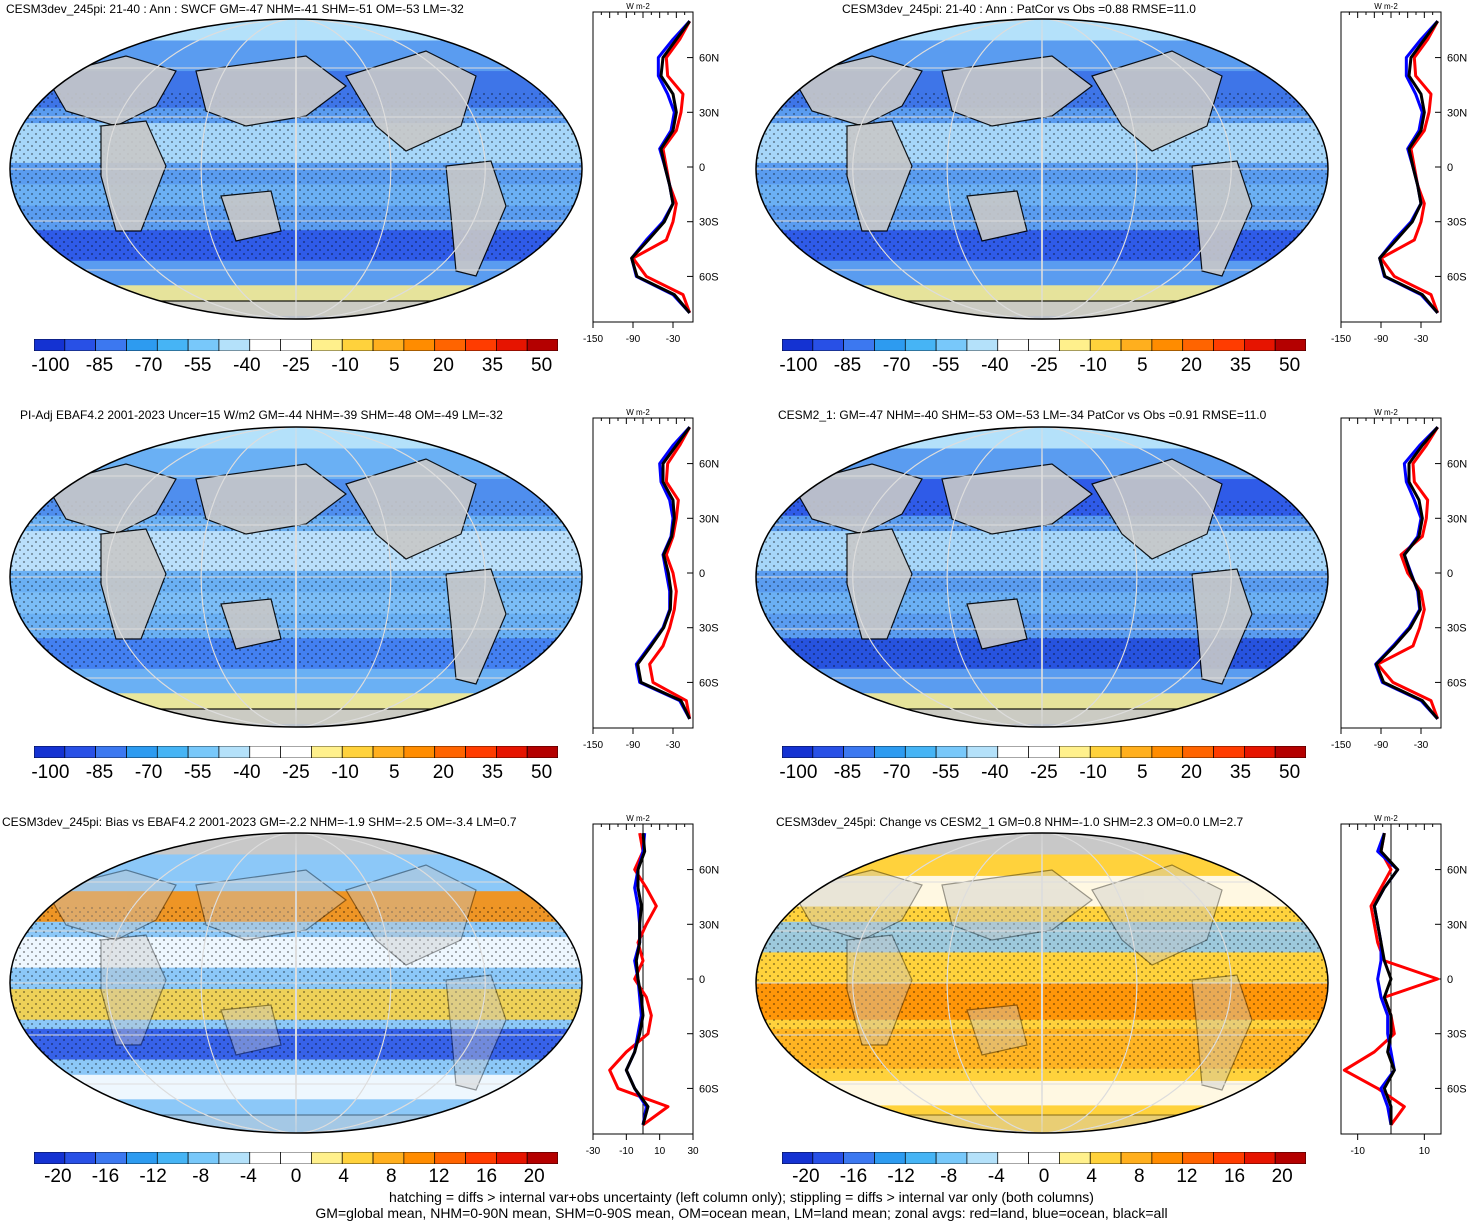  What do you see at coordinates (391, 1176) in the screenshot?
I see `colorbar-tick-label: 8` at bounding box center [391, 1176].